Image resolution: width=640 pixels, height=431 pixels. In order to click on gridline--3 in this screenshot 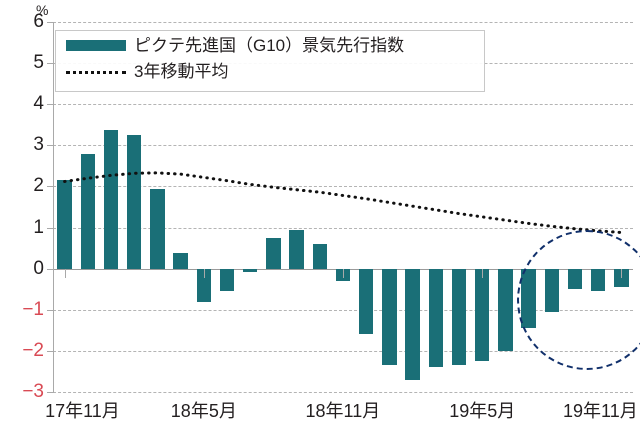, I will do `click(343, 392)`.